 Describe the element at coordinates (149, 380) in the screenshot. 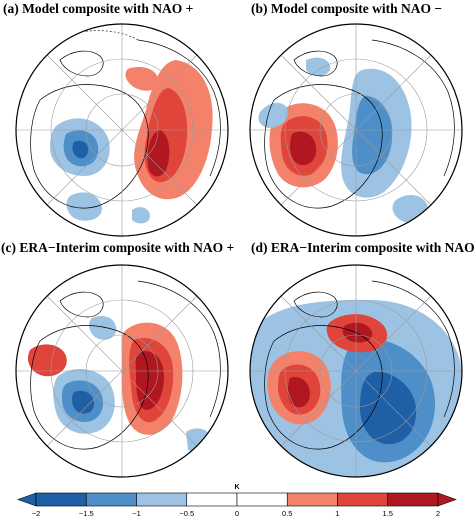

I see `map-c-warm-anomaly-strong` at that location.